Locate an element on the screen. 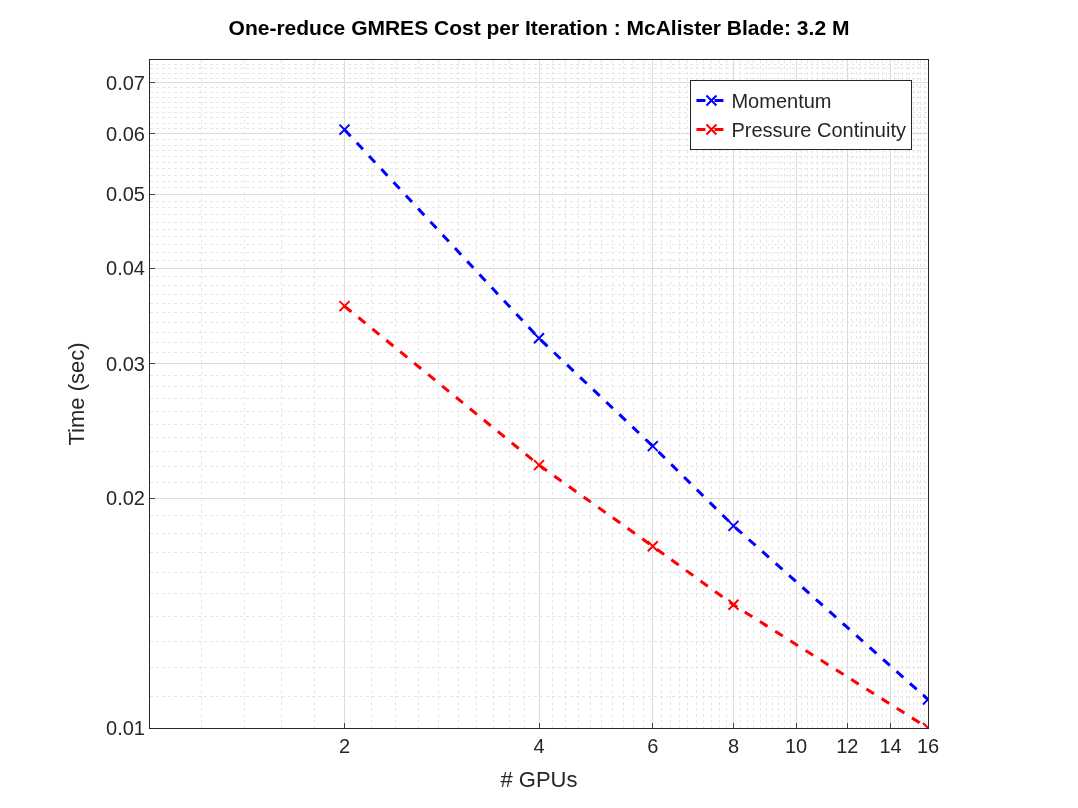  legend-label: Momentum is located at coordinates (781, 101).